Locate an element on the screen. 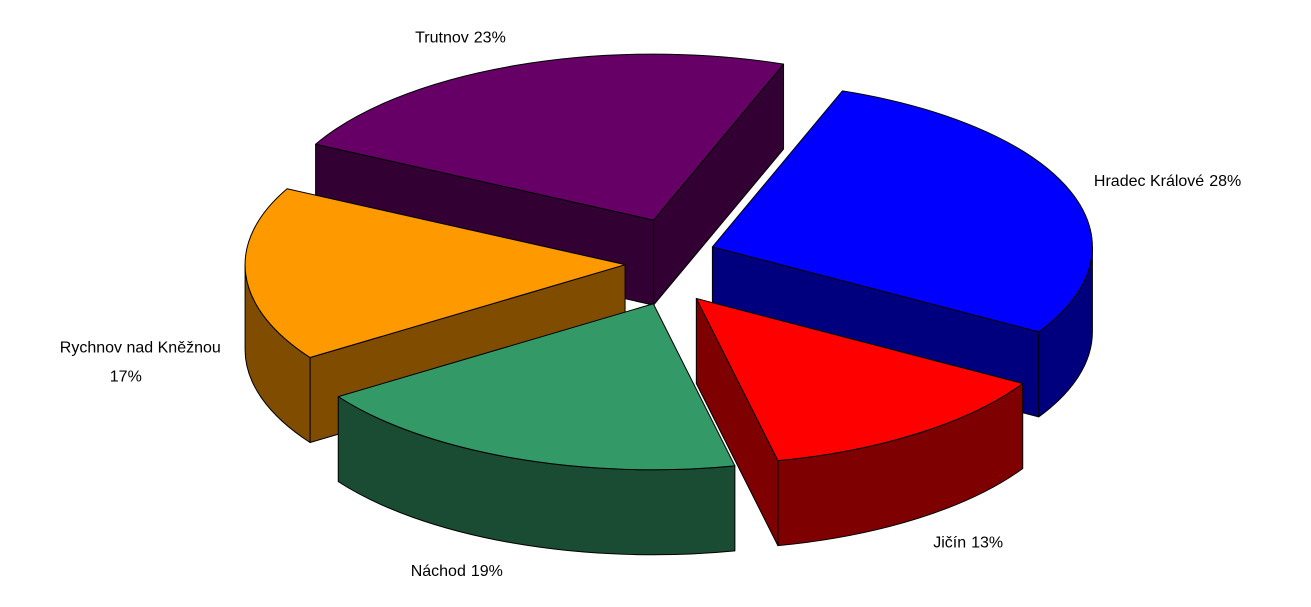 The height and width of the screenshot is (607, 1311). slice-label: Trutnov 23% is located at coordinates (460, 38).